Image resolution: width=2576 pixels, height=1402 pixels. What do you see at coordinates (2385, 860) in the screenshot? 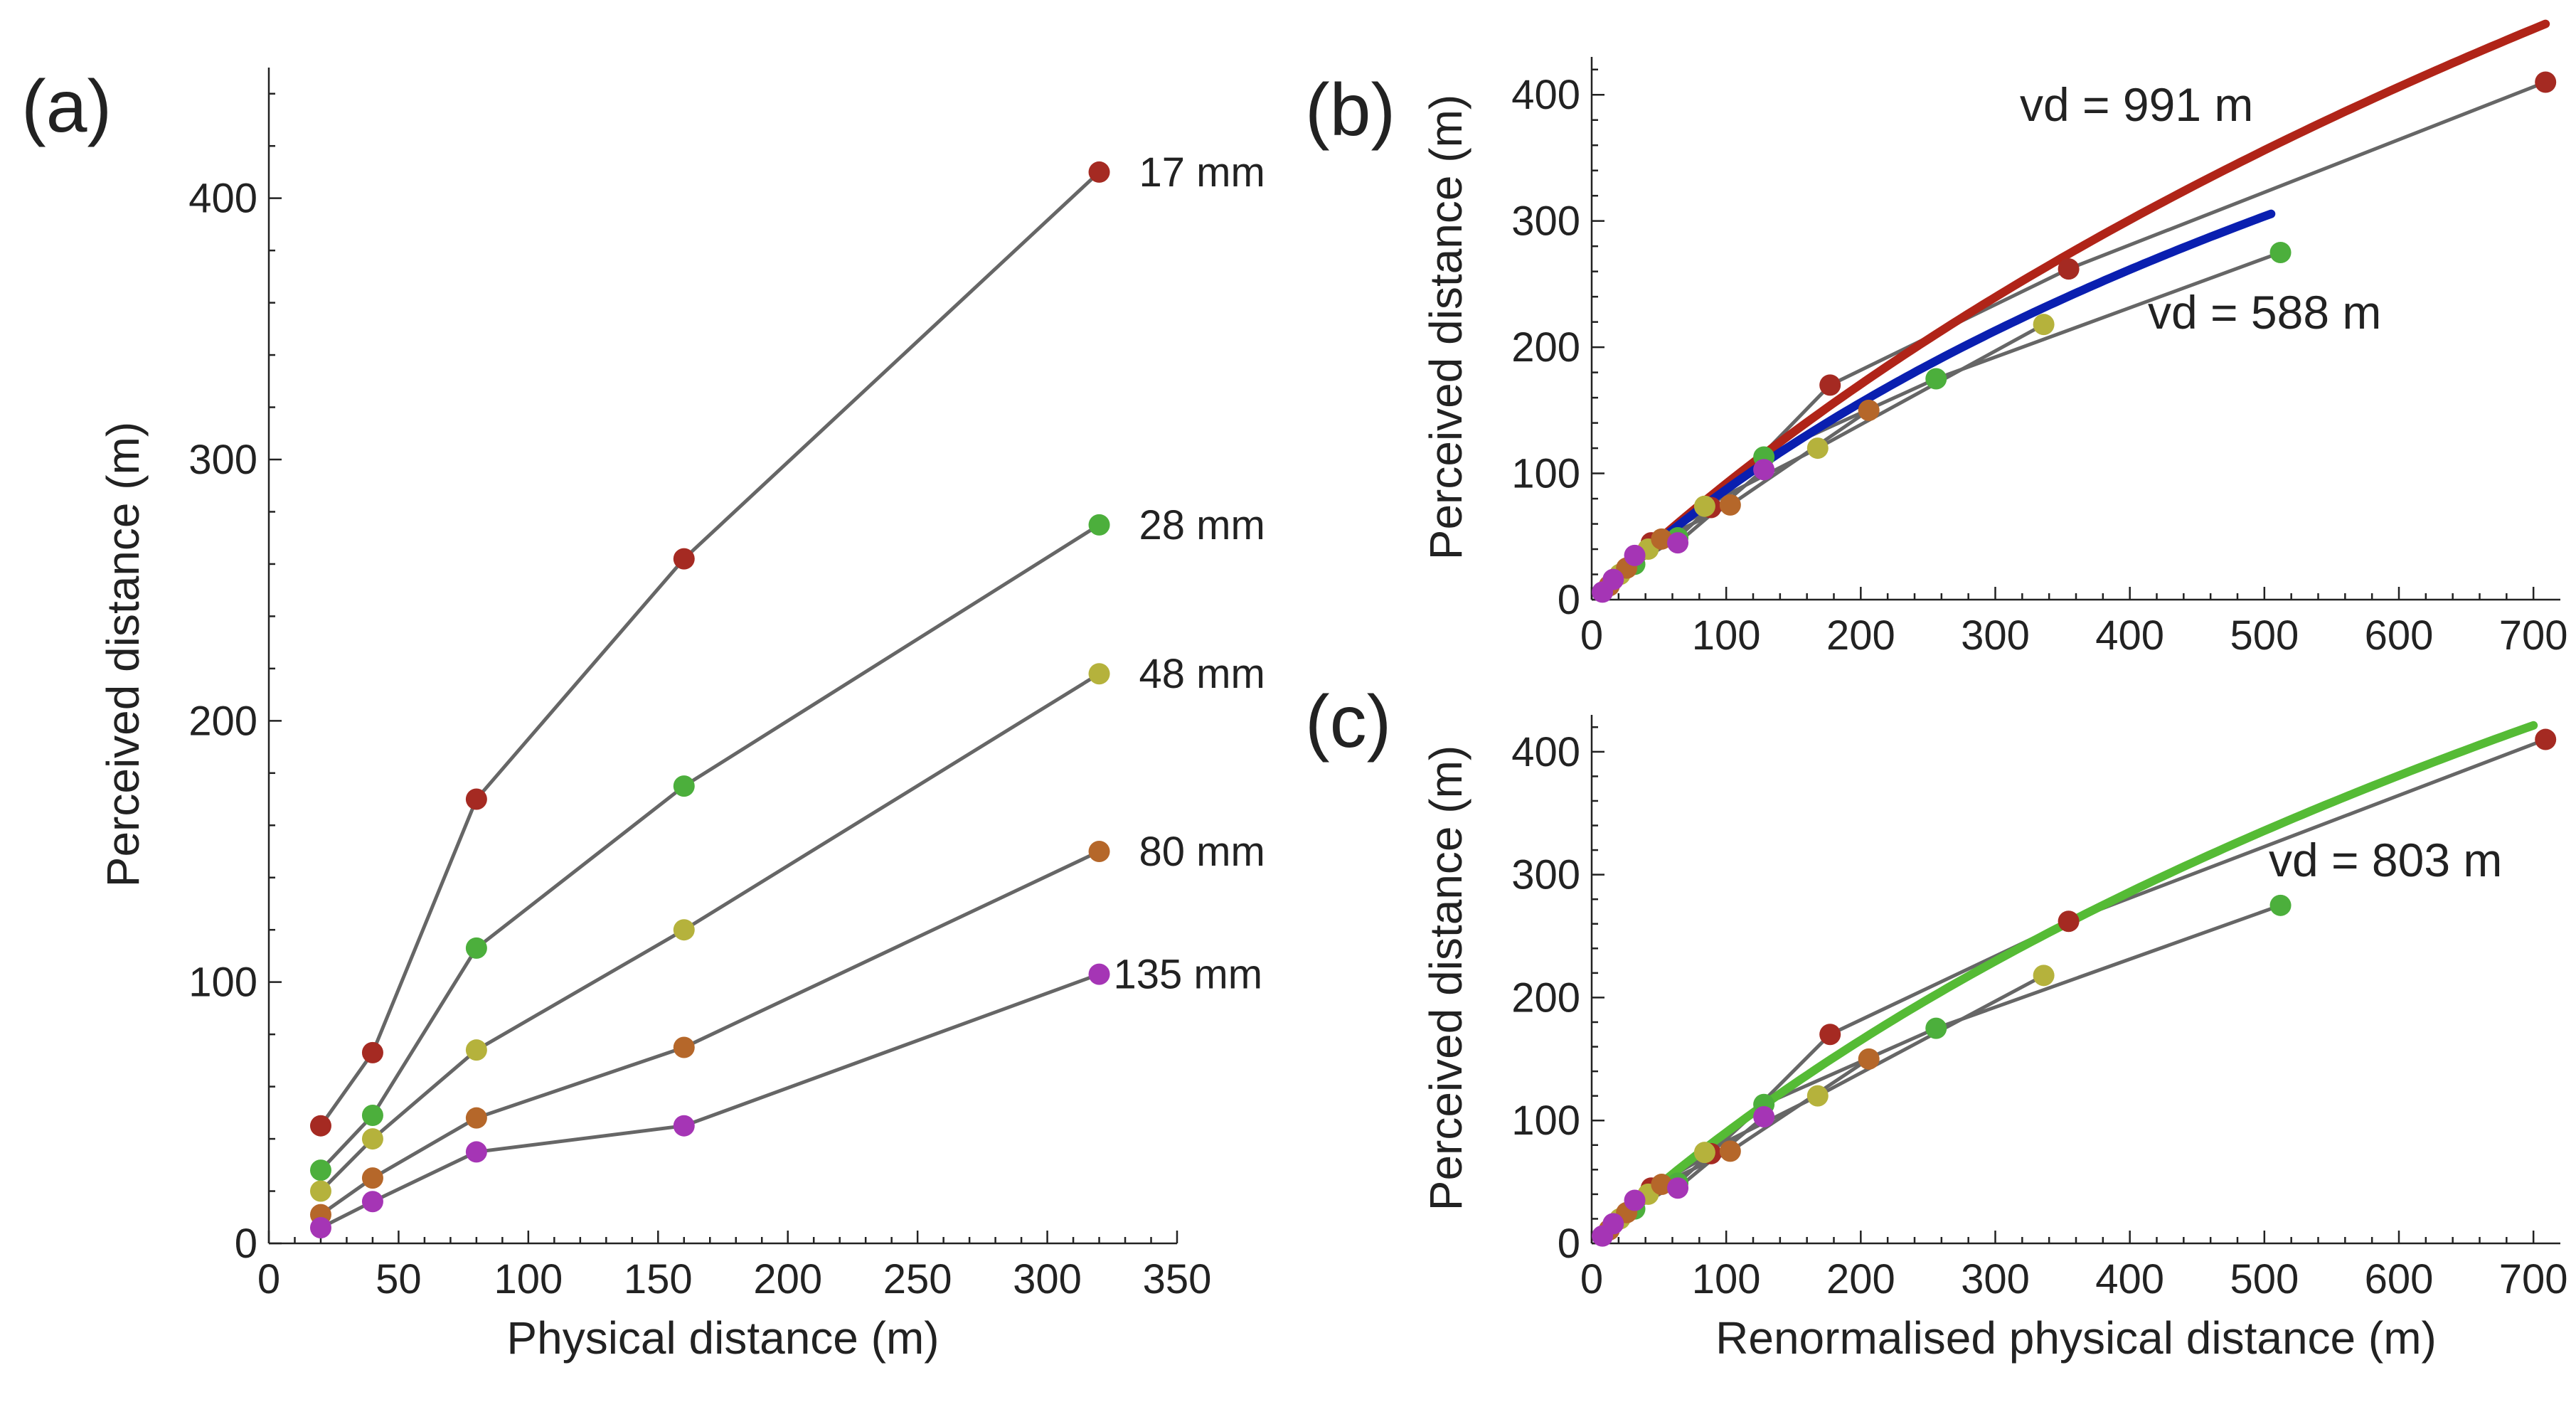
I see `fit-label: vd = 803 m` at bounding box center [2385, 860].